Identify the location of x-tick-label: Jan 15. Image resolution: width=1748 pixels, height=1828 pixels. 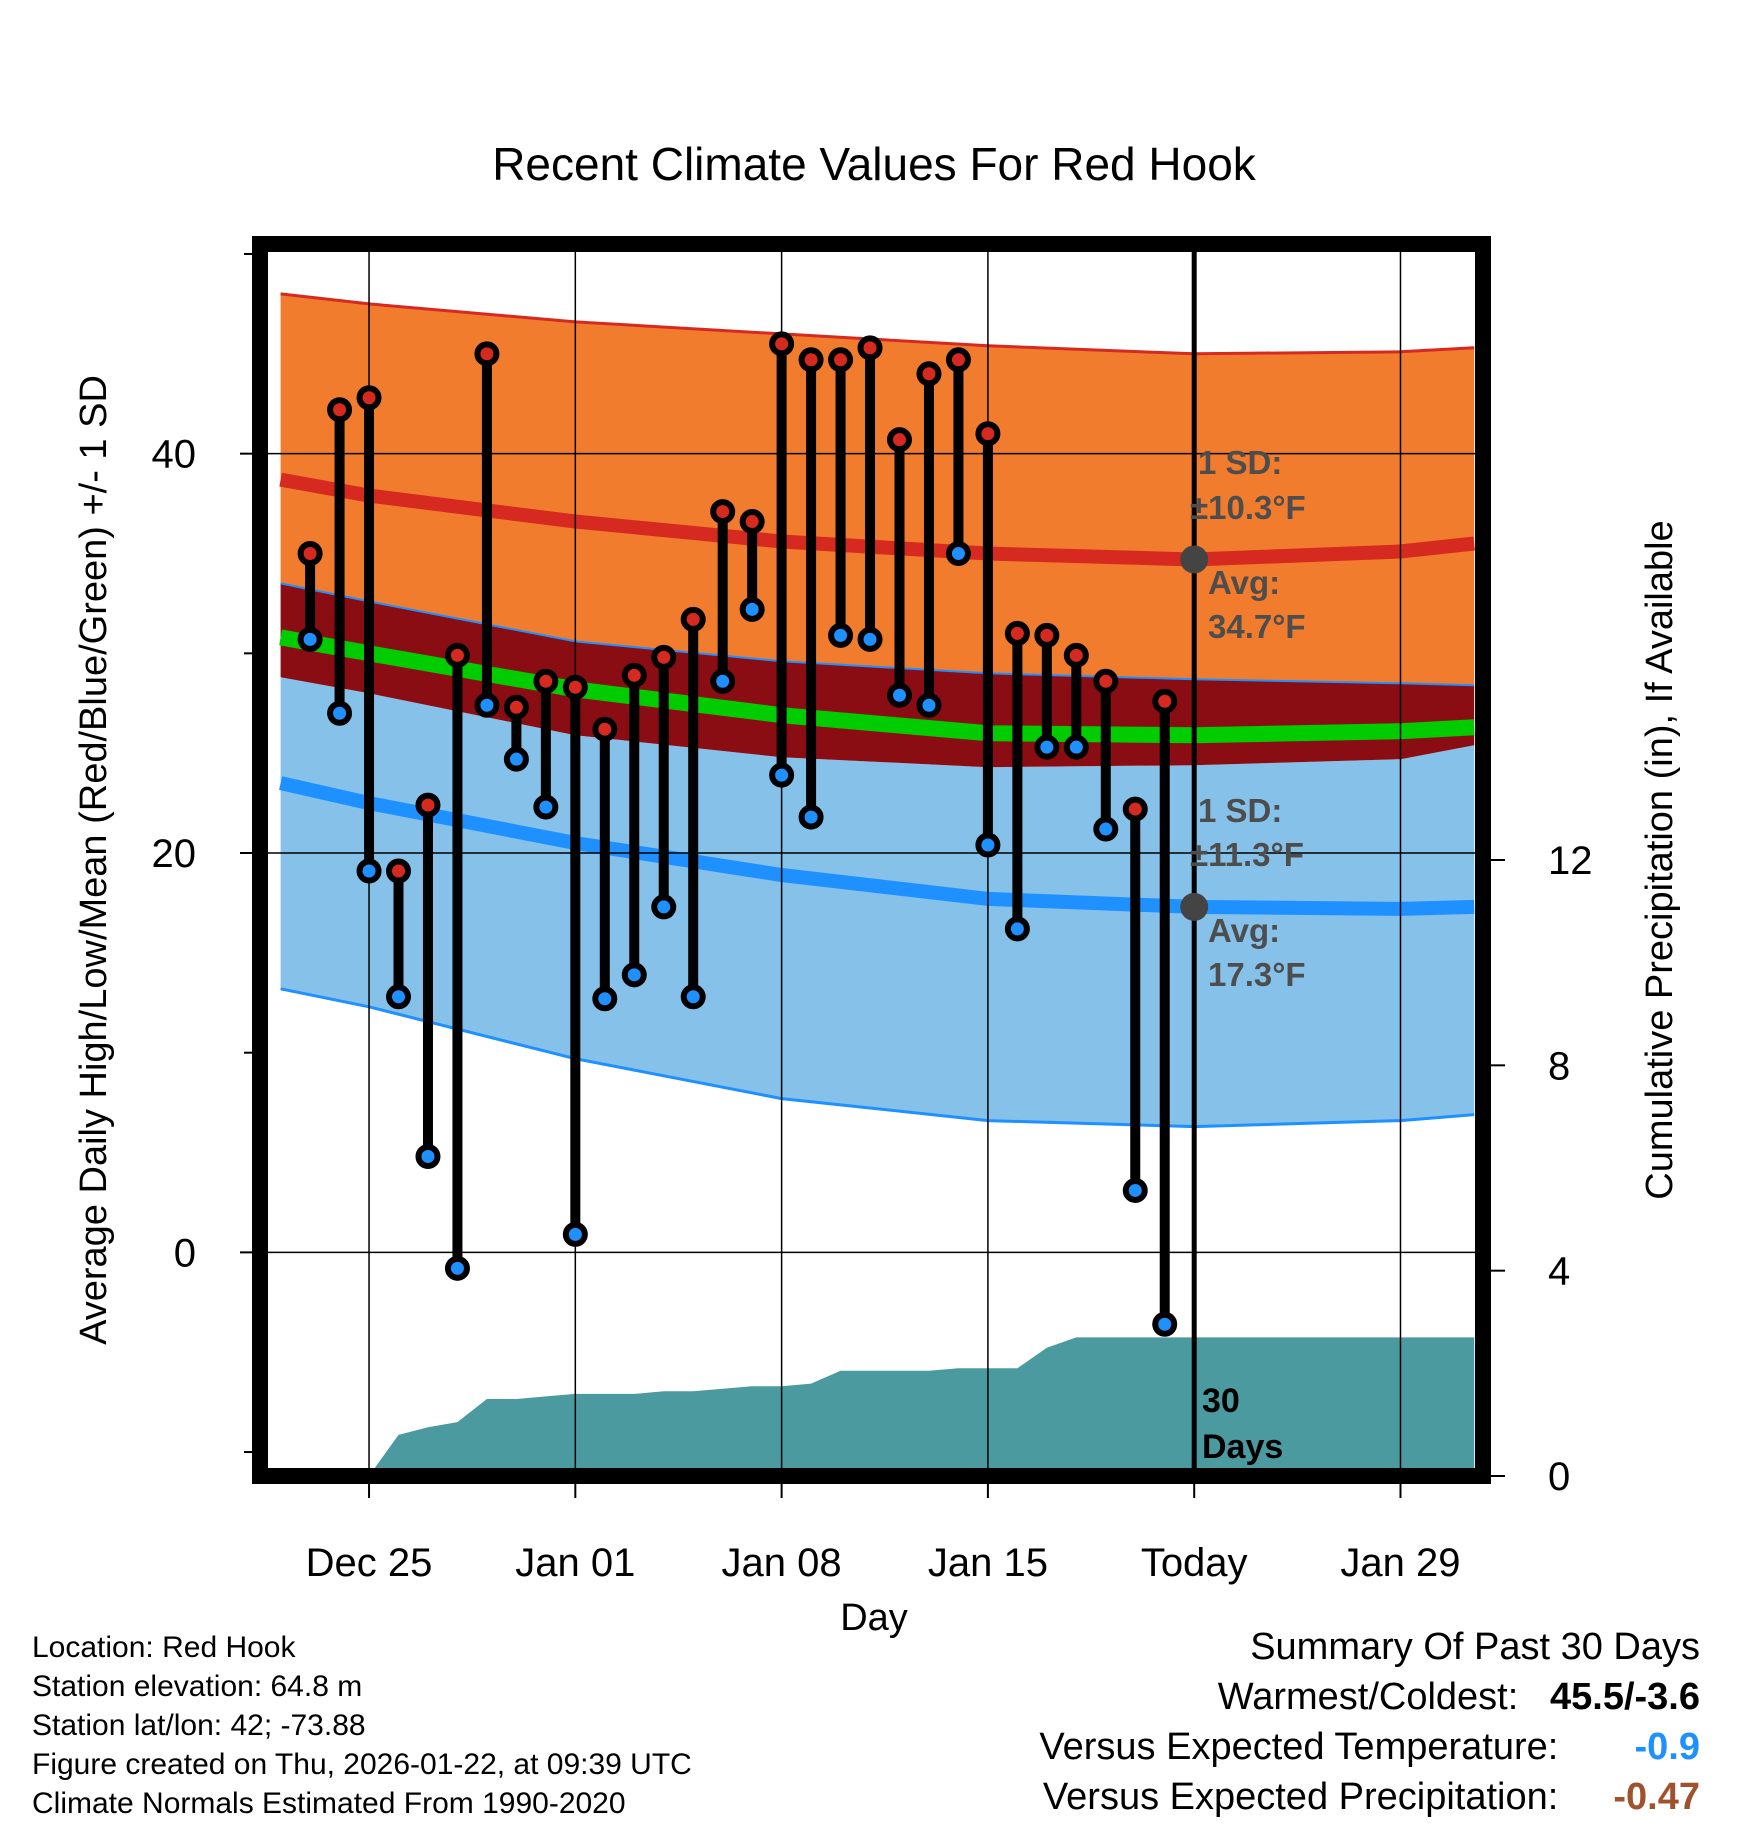
(988, 1563).